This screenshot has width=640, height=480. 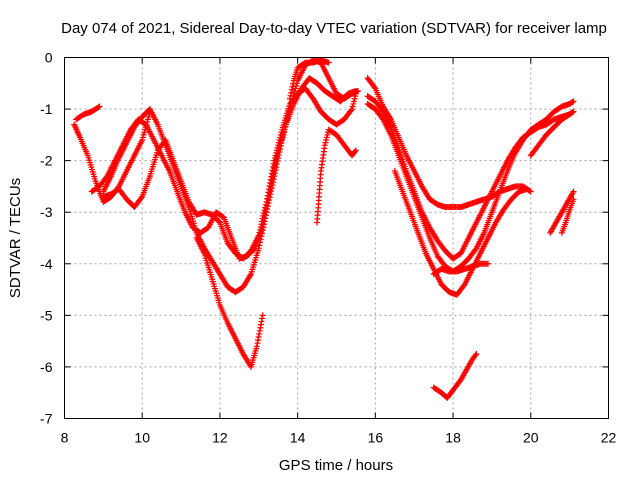 I want to click on y-tick-label: -7, so click(x=46, y=419).